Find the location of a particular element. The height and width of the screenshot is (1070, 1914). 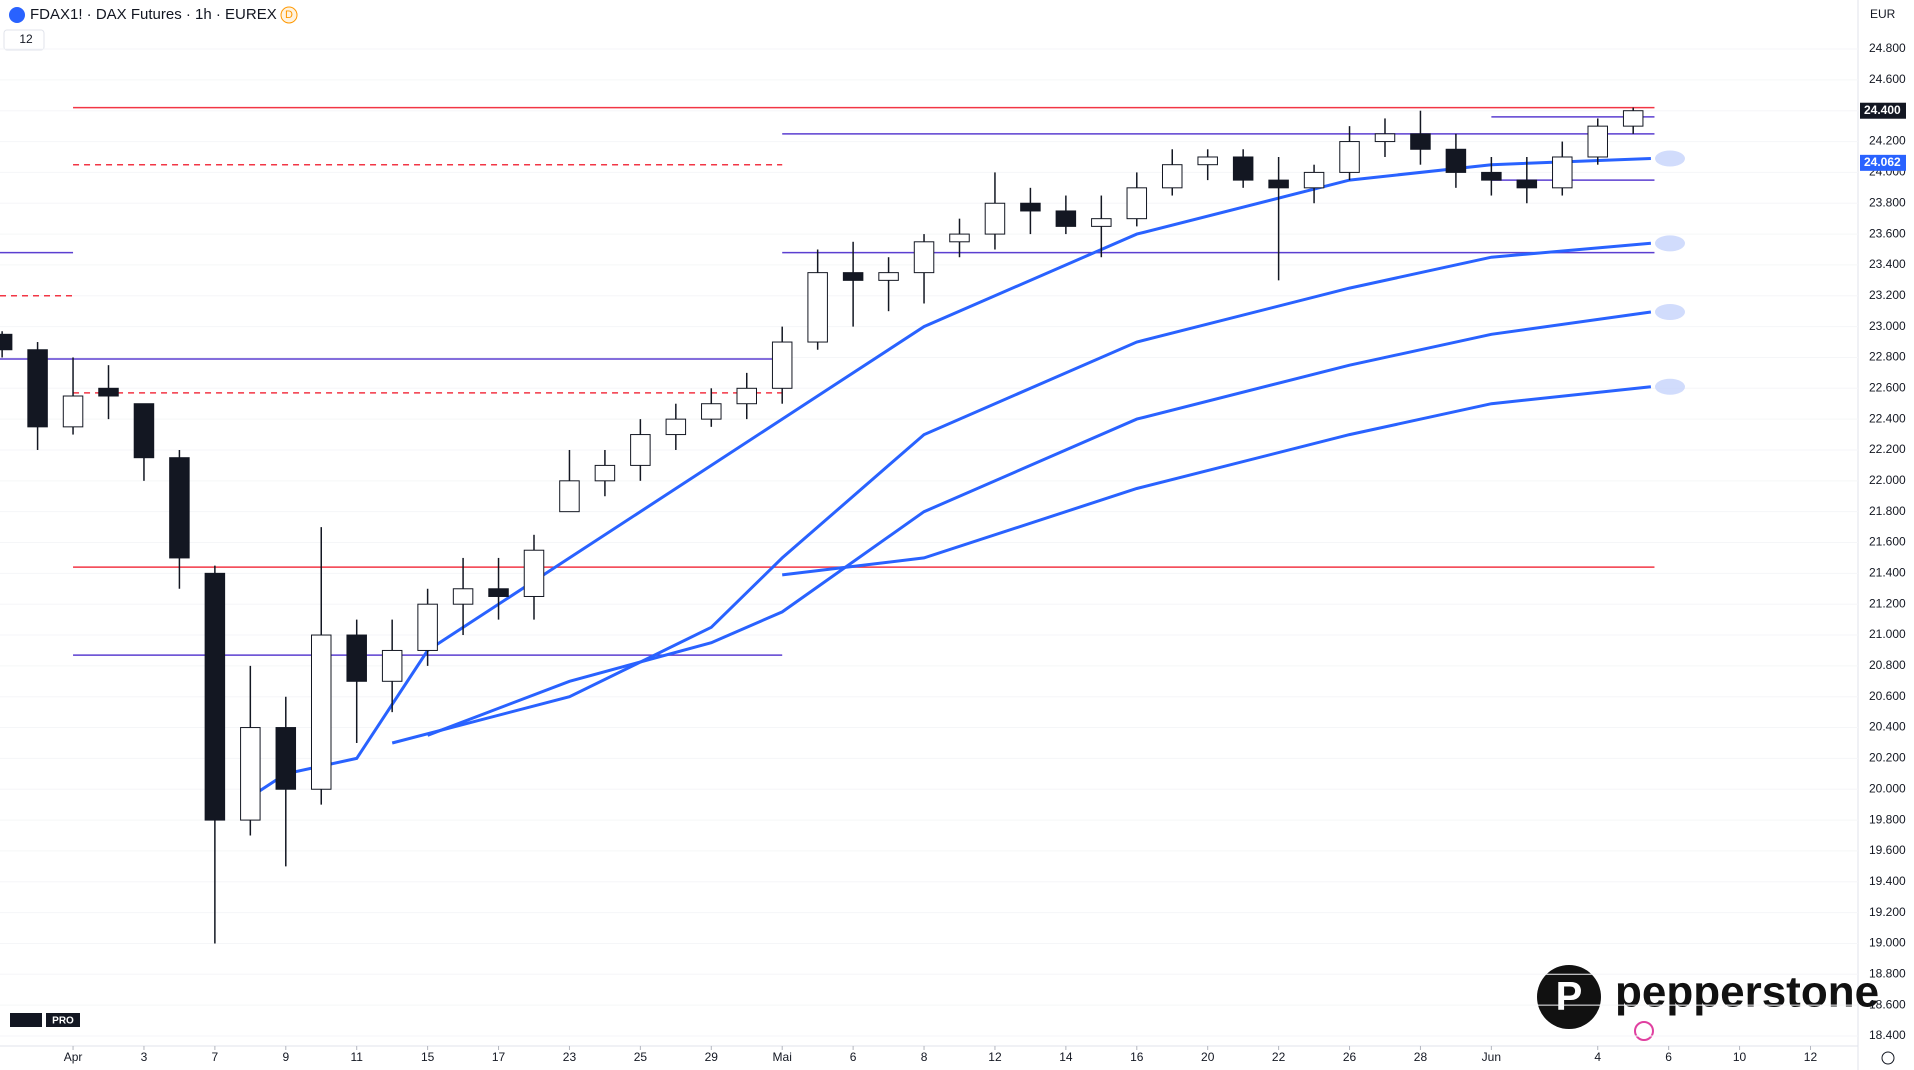

y-tick-label: 18.400 is located at coordinates (1887, 1035).